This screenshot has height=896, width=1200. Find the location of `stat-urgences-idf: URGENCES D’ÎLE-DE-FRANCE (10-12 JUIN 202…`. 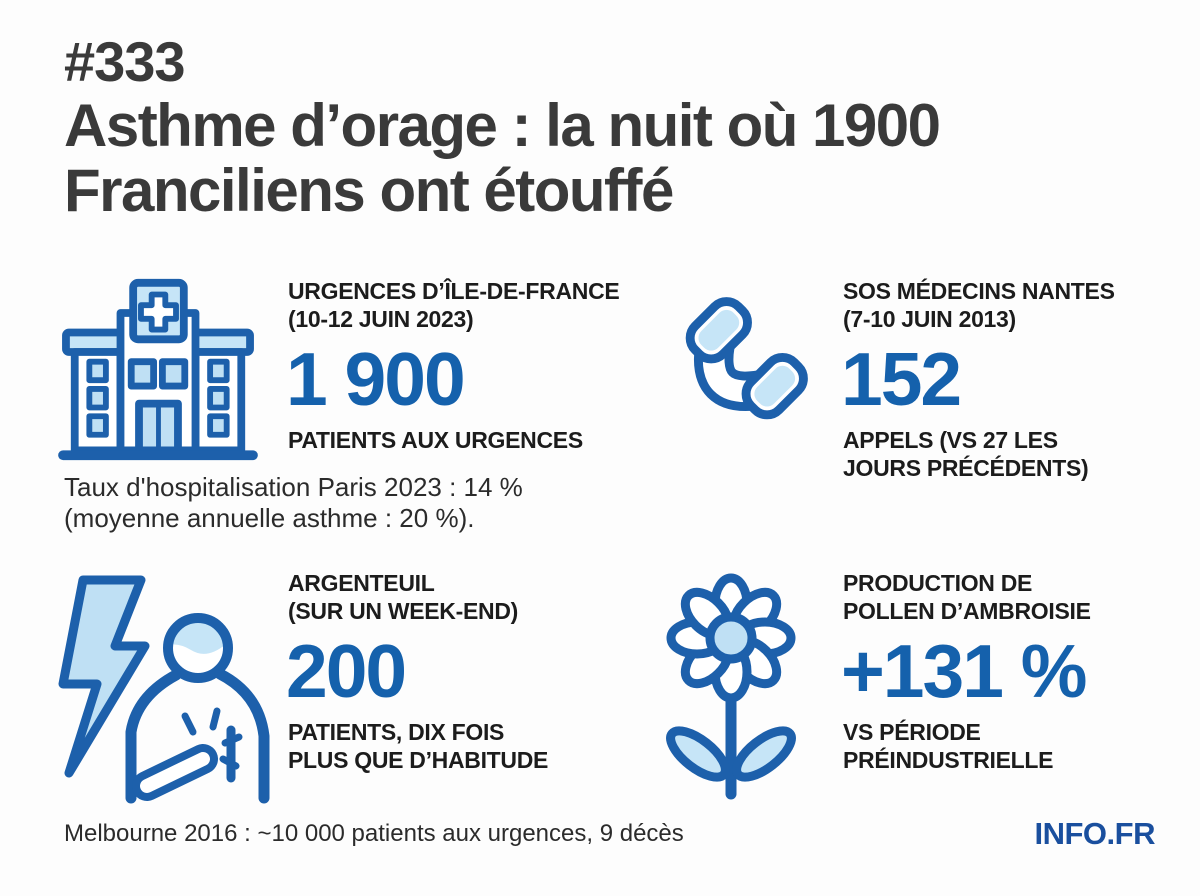

stat-urgences-idf: URGENCES D’ÎLE-DE-FRANCE (10-12 JUIN 202… is located at coordinates (472, 366).